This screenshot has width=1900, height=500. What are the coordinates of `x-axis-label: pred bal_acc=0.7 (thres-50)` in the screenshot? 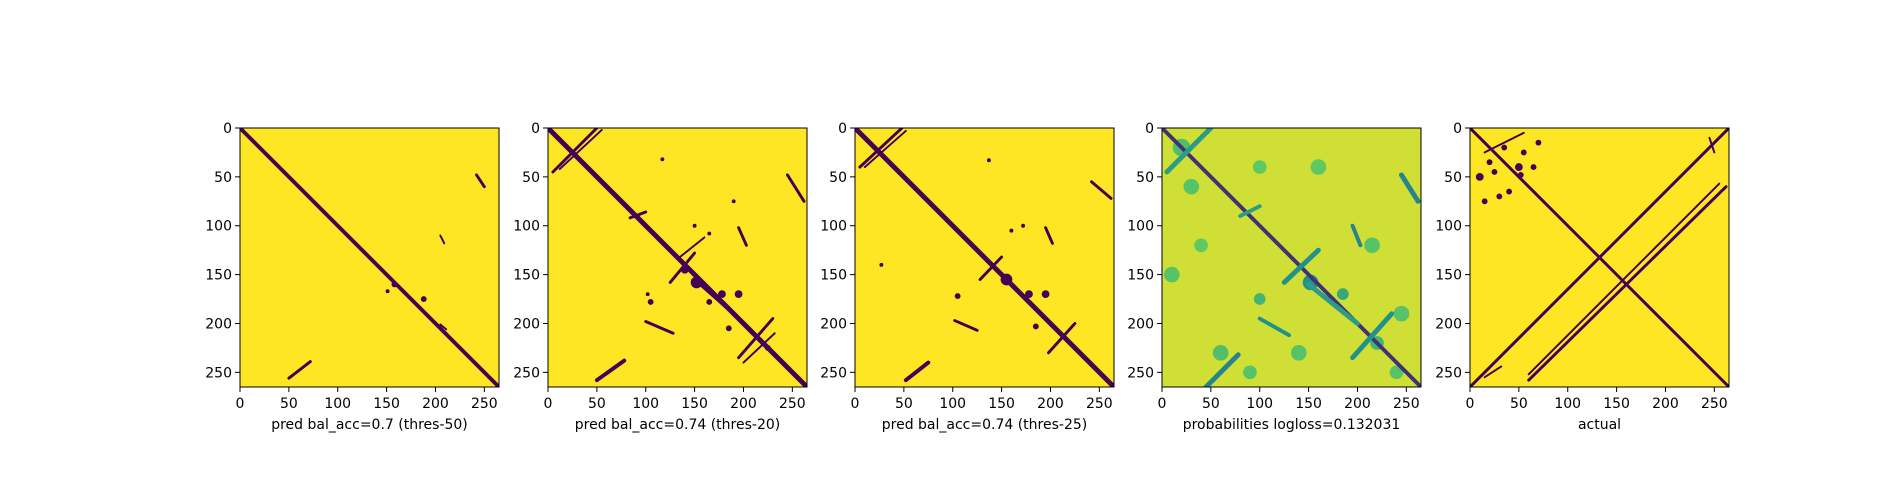 It's located at (369, 425).